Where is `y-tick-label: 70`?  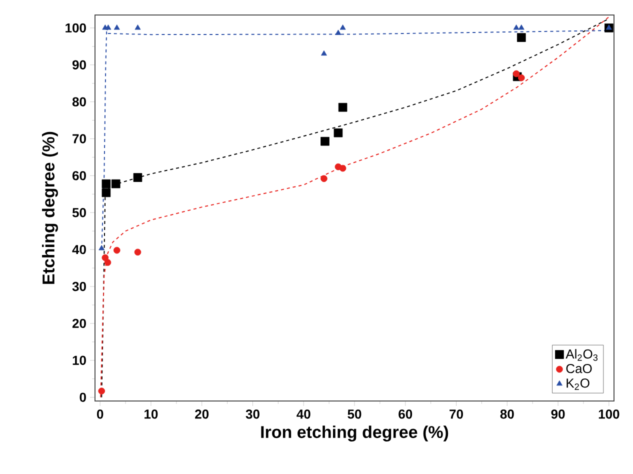
y-tick-label: 70 is located at coordinates (79, 139).